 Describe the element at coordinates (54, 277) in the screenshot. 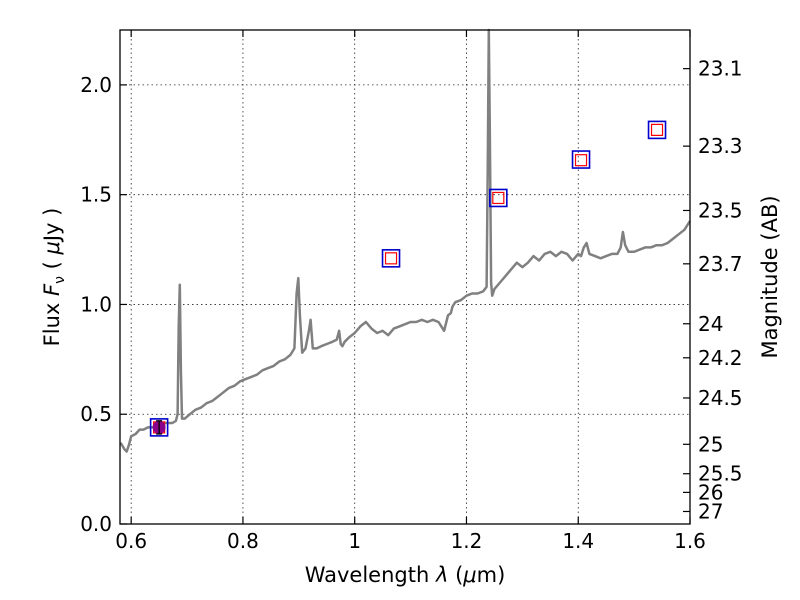

I see `y-axis-title: Flux Fν ( μJy )` at that location.